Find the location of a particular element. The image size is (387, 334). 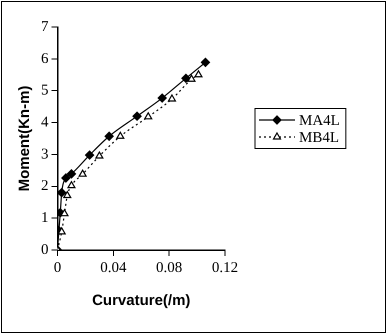

legend-label: MB4L is located at coordinates (319, 138).